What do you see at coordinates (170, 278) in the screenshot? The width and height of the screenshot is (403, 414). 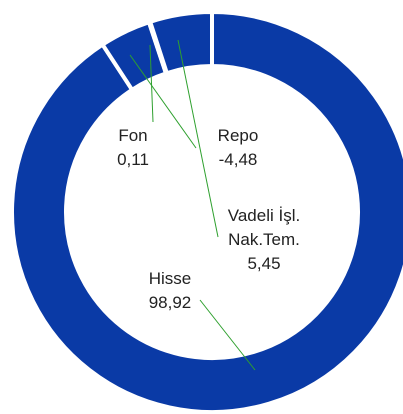 I see `category-label: Hisse` at bounding box center [170, 278].